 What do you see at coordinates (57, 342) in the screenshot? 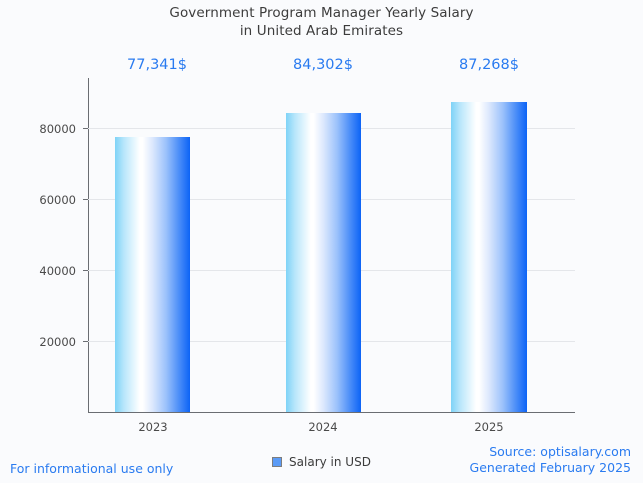
I see `y-tick-label-20000: 20000` at bounding box center [57, 342].